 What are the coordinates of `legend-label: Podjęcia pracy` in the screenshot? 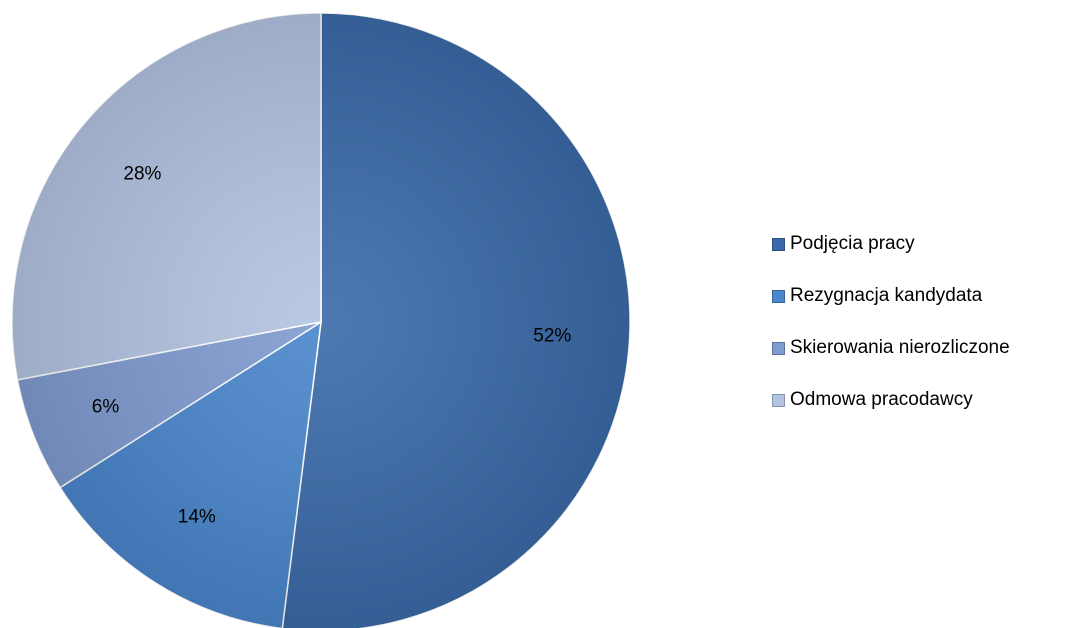 It's located at (852, 243).